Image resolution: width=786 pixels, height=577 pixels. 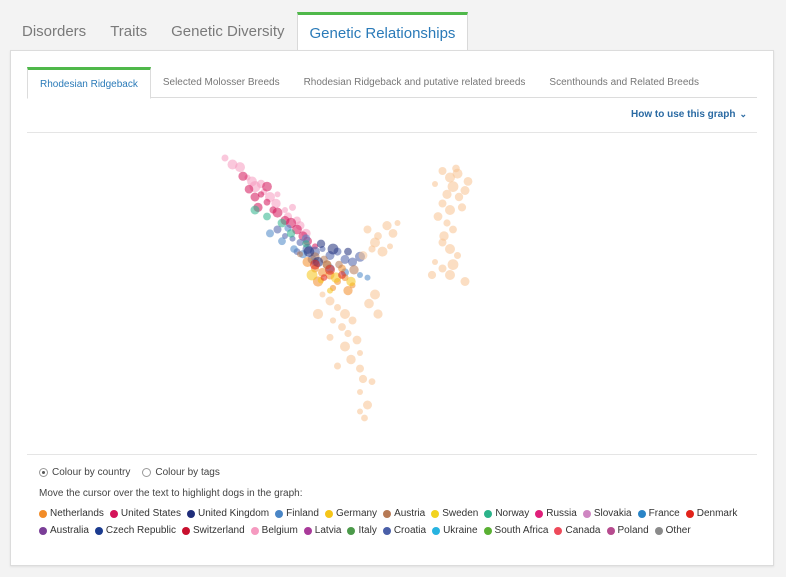 What do you see at coordinates (556, 513) in the screenshot?
I see `legend-item: Russia` at bounding box center [556, 513].